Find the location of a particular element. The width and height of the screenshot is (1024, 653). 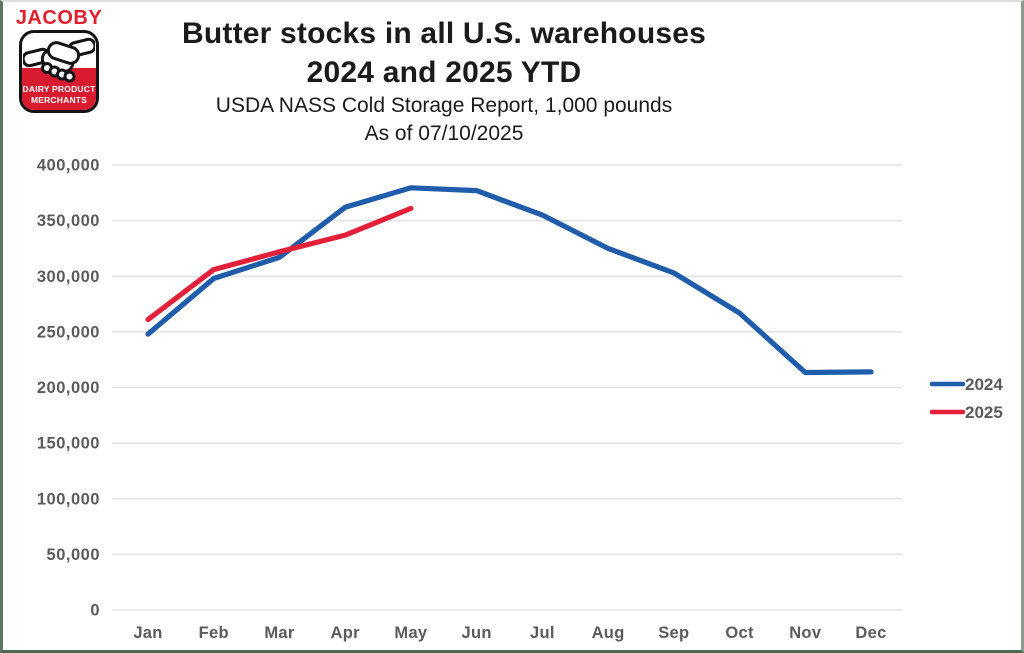

x-tick-aug: Aug is located at coordinates (608, 633).